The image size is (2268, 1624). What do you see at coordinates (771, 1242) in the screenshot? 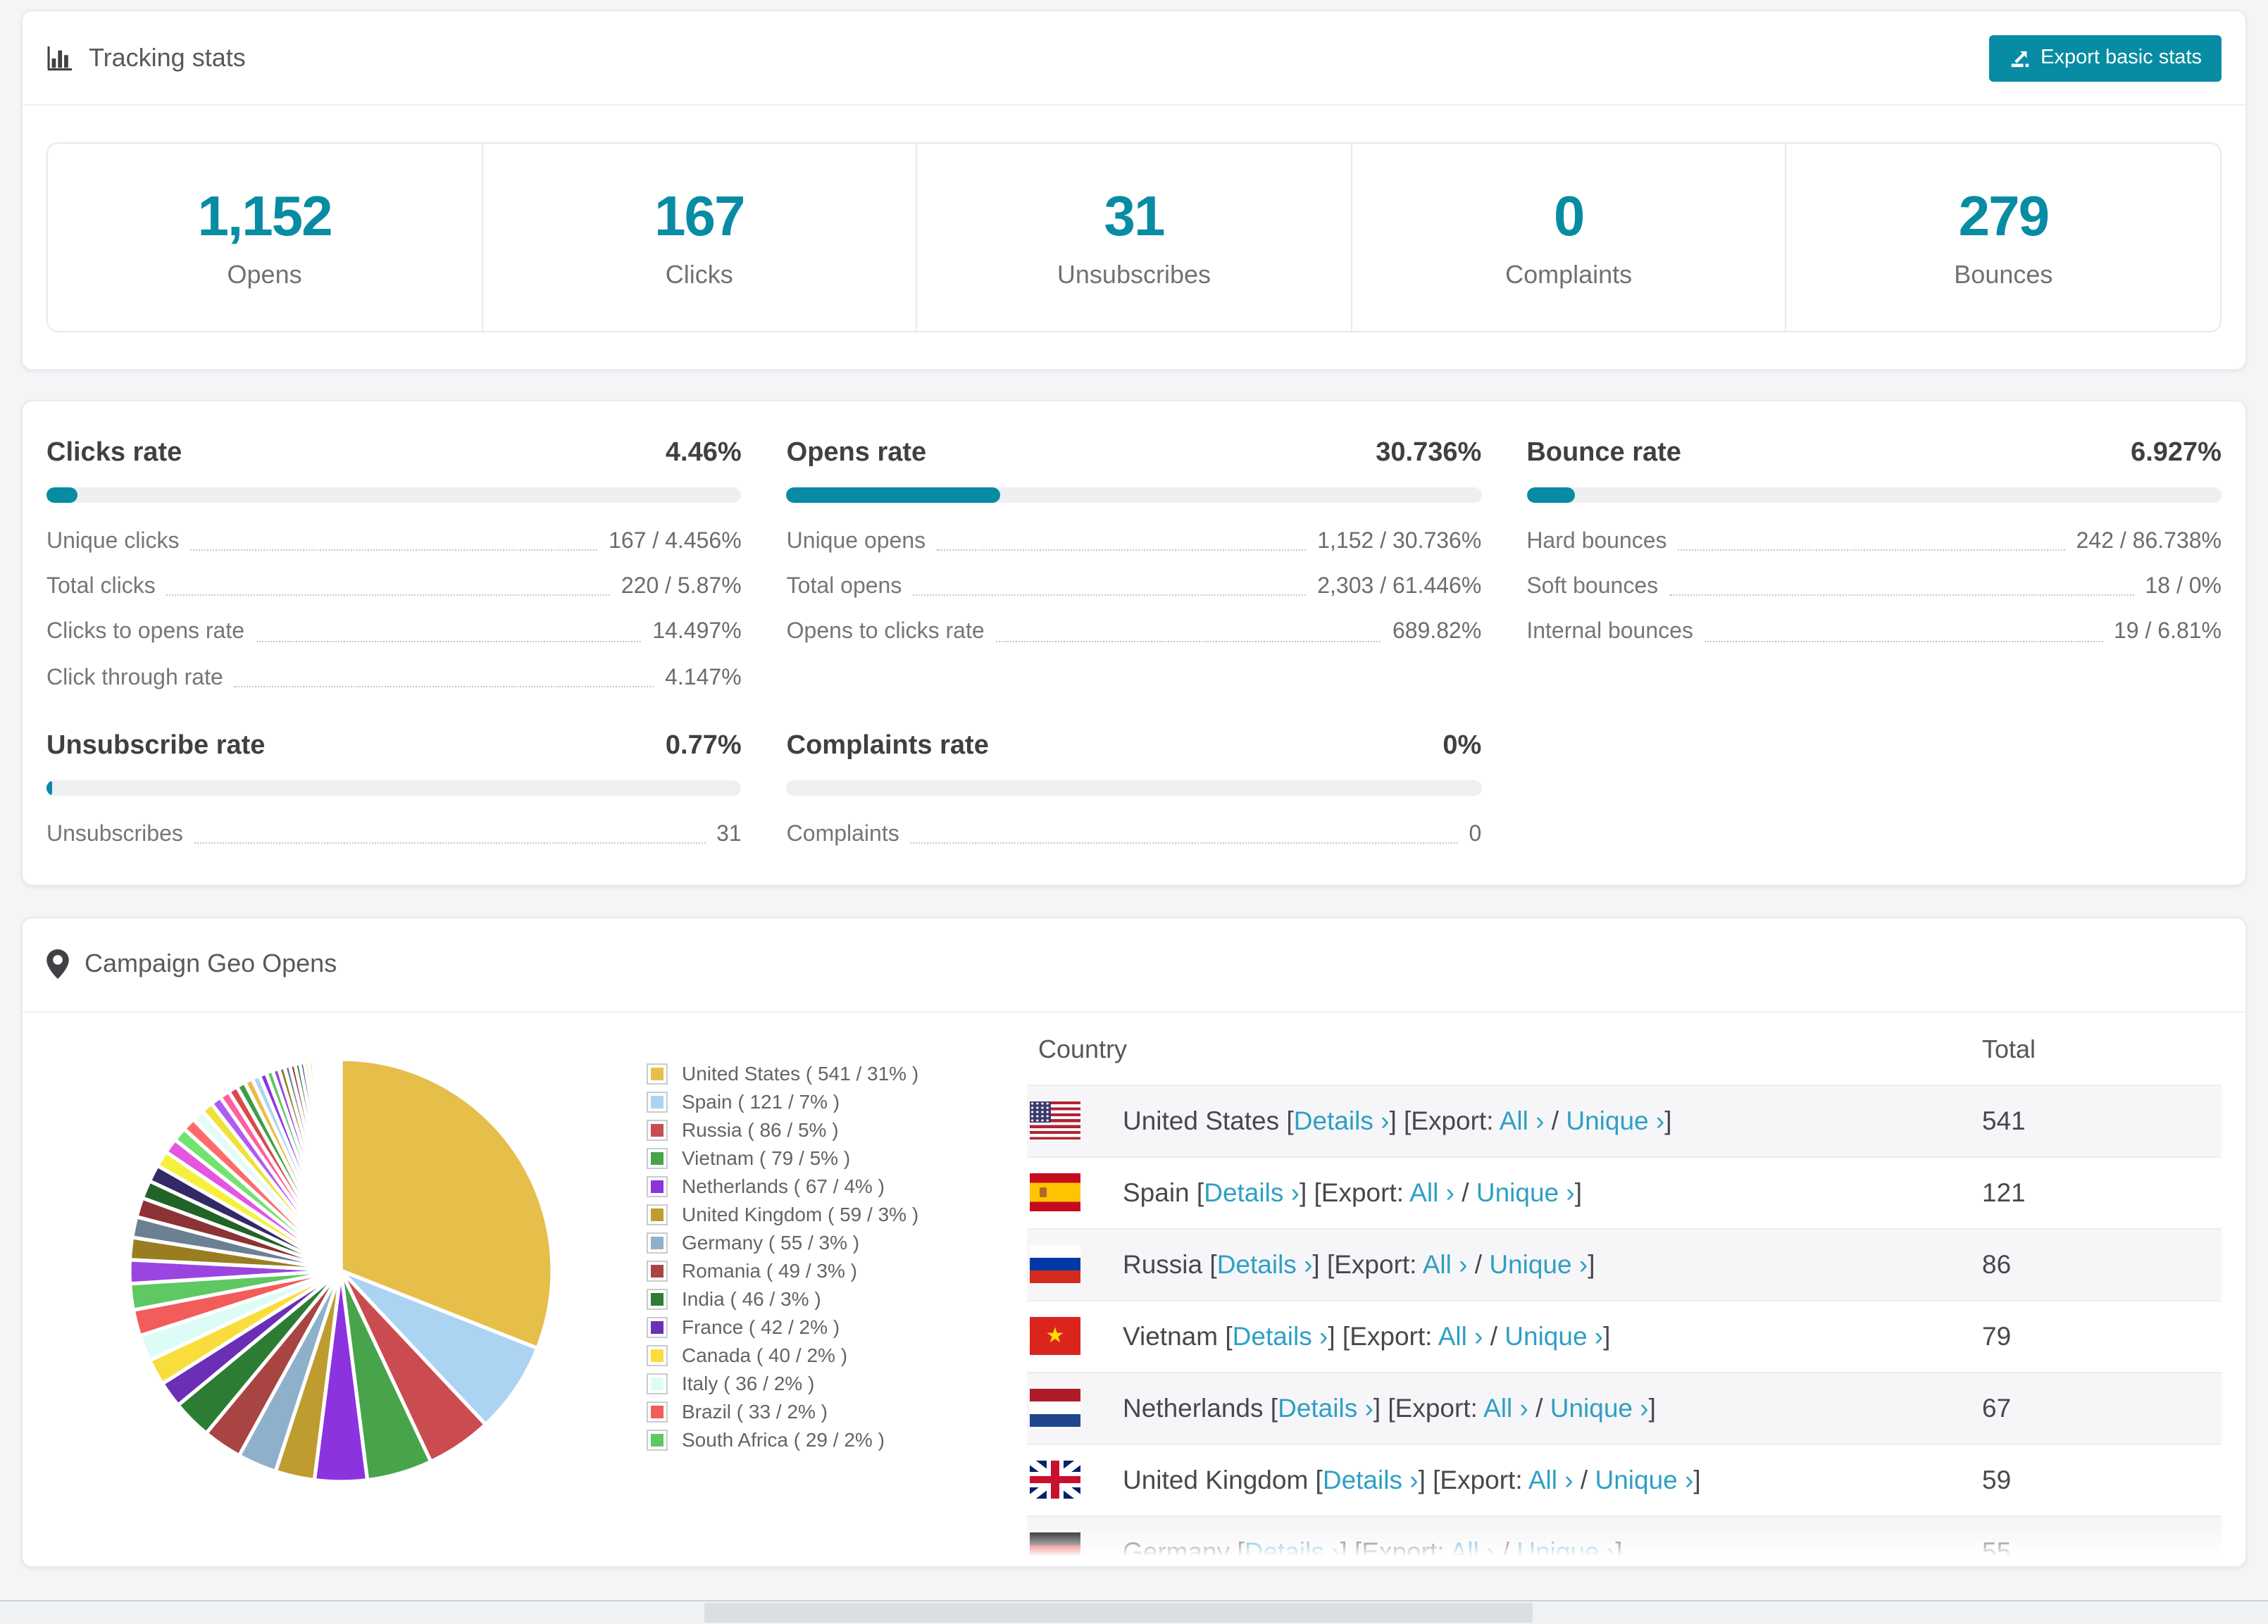
I see `legend-label: Germany ( 55 / 3% )` at bounding box center [771, 1242].